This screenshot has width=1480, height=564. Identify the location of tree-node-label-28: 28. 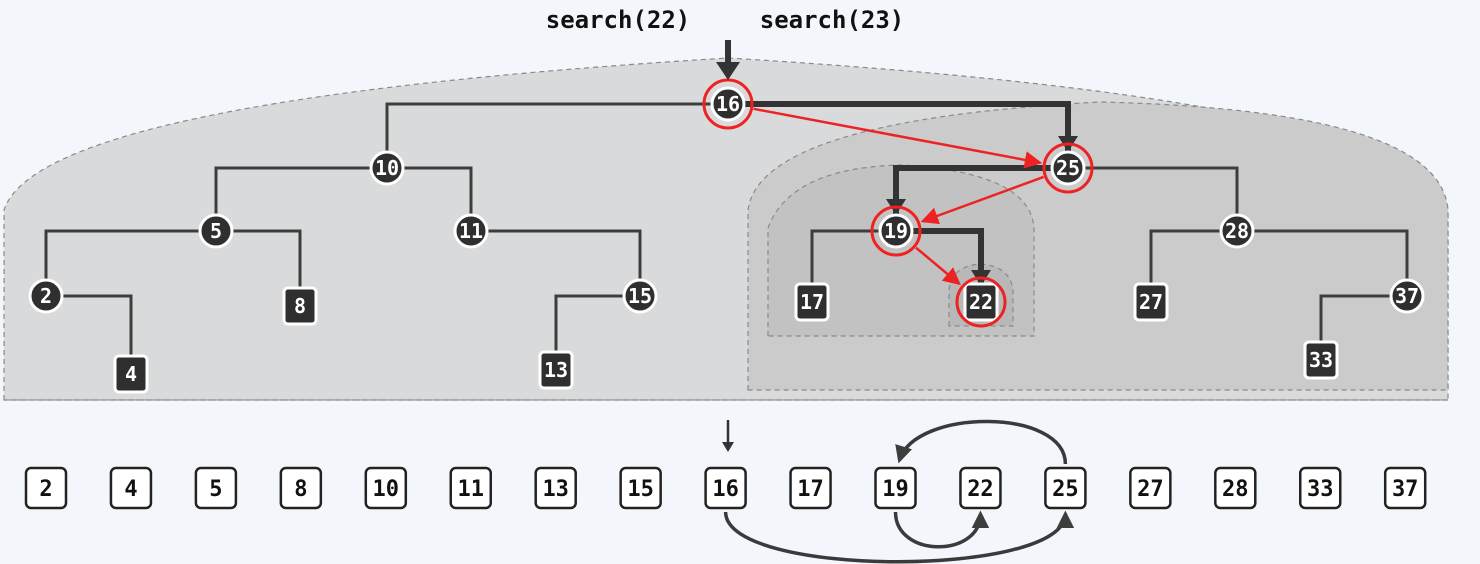
(1237, 231).